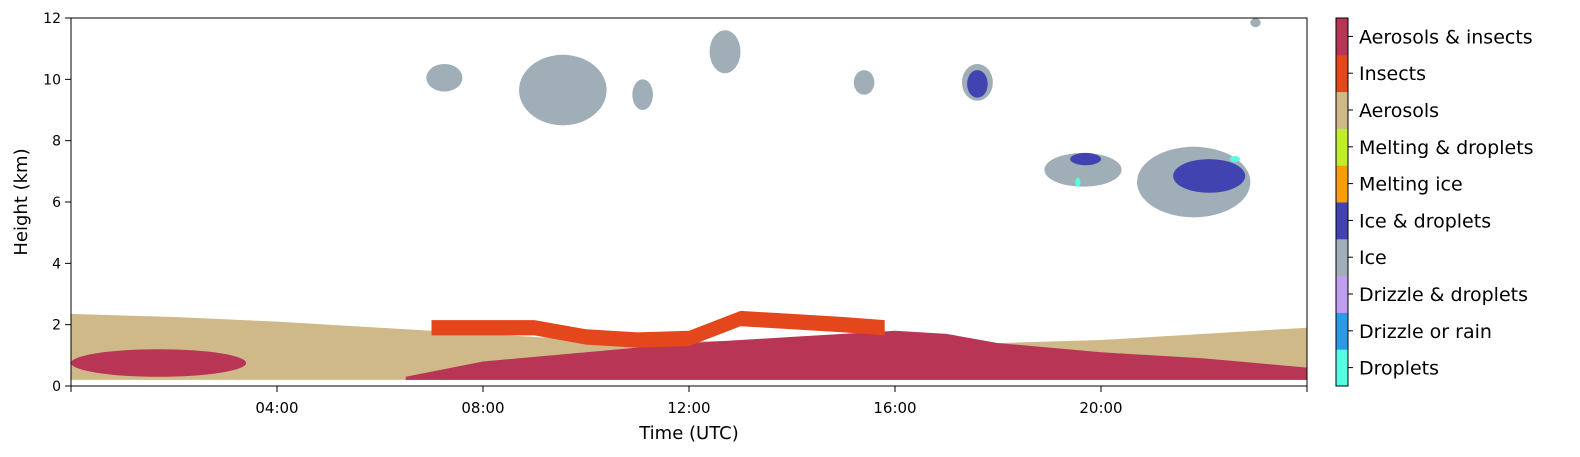 This screenshot has width=1580, height=457. I want to click on x-tick-label: 20:00, so click(1100, 408).